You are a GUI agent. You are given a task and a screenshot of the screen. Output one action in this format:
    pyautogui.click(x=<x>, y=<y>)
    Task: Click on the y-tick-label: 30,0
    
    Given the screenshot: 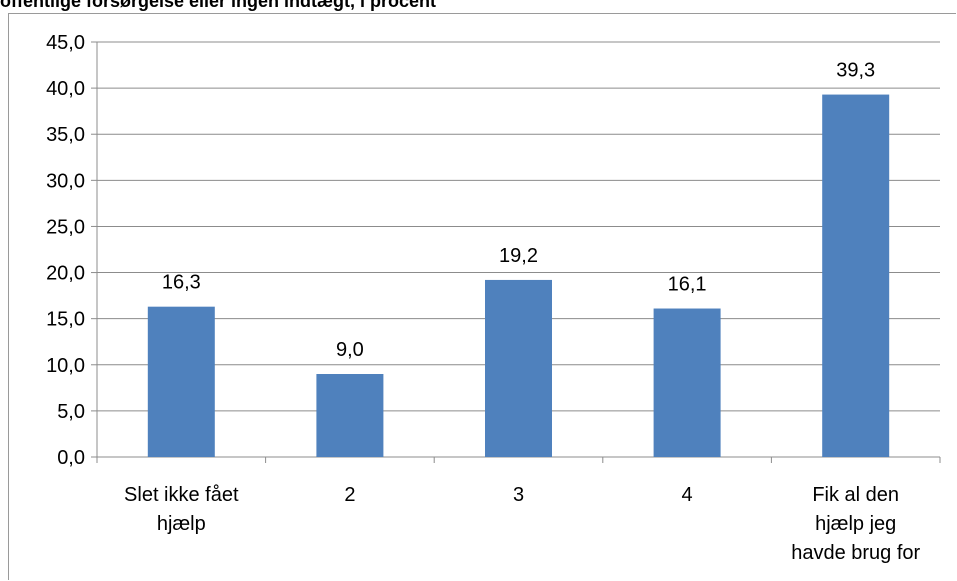 What is the action you would take?
    pyautogui.click(x=65, y=181)
    